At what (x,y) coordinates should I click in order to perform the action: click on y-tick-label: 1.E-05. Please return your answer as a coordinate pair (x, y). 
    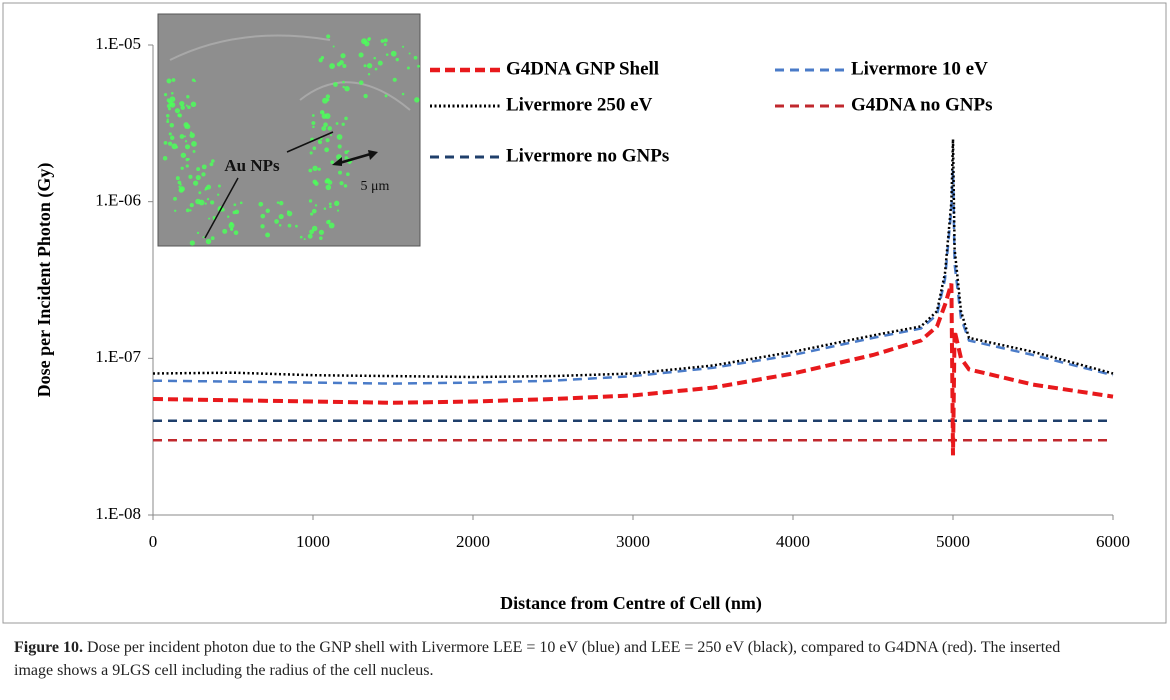
    Looking at the image, I should click on (118, 43).